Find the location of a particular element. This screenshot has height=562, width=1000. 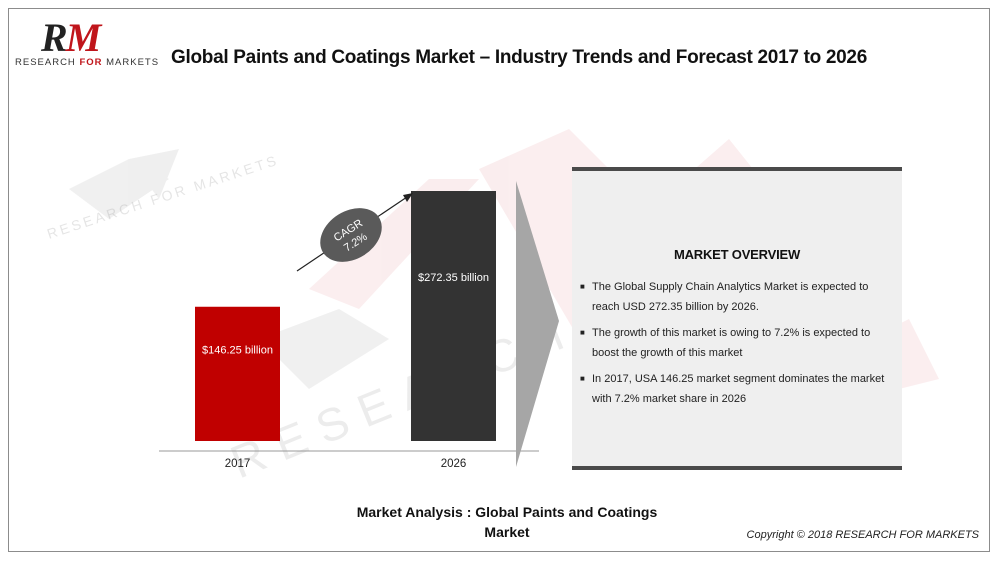

cagr-badge is located at coordinates (351, 235).